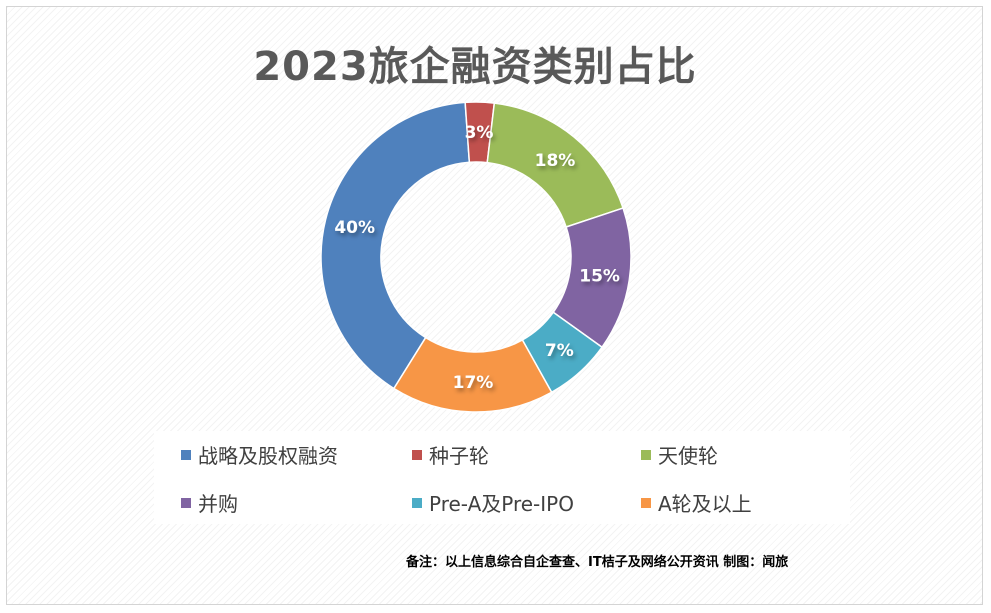  Describe the element at coordinates (473, 383) in the screenshot. I see `data-label-series-a-plus: 17%` at that location.